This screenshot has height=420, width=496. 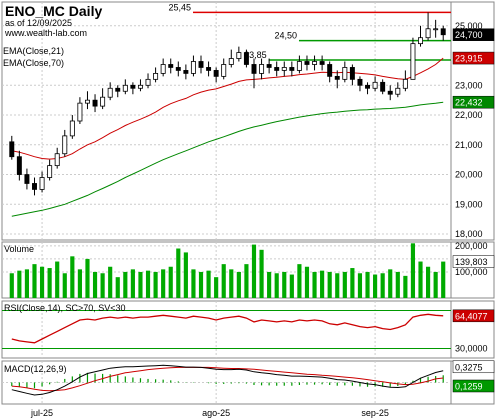 I want to click on signal-last-flag: 0,1259, so click(x=469, y=386).